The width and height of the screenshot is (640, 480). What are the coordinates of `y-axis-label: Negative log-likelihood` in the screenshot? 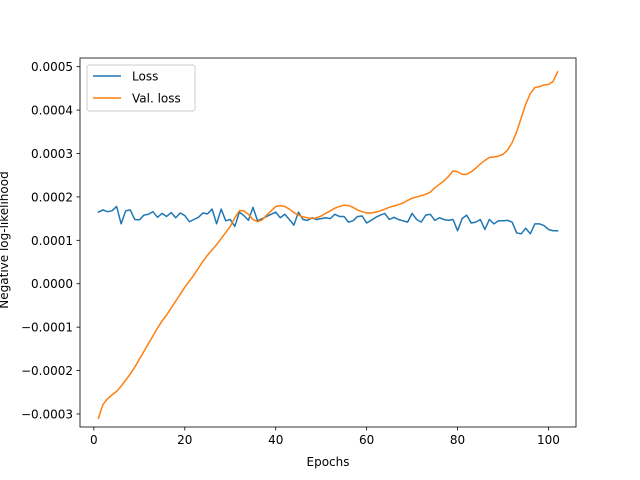 It's located at (5, 239).